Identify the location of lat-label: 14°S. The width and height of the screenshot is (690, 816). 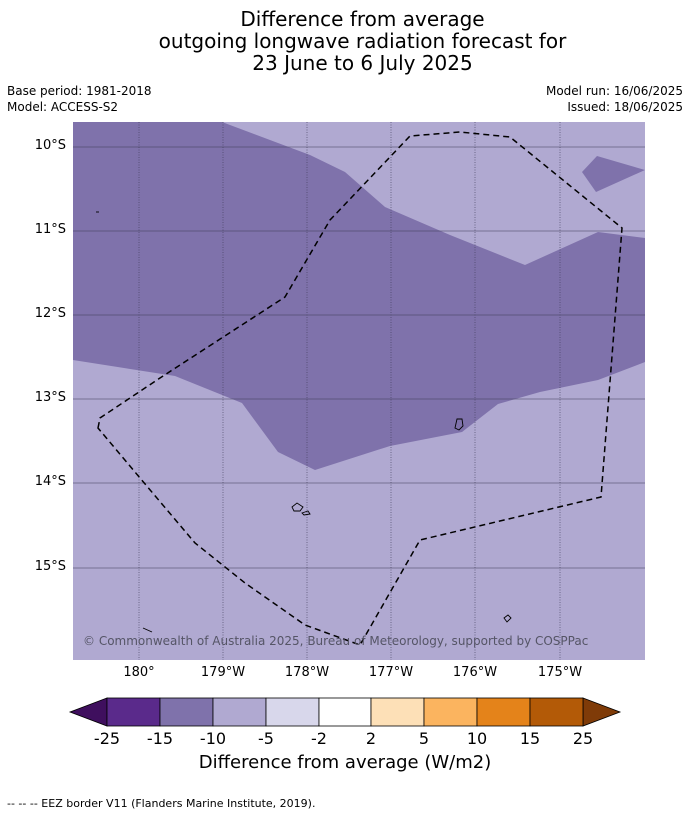
(50, 481).